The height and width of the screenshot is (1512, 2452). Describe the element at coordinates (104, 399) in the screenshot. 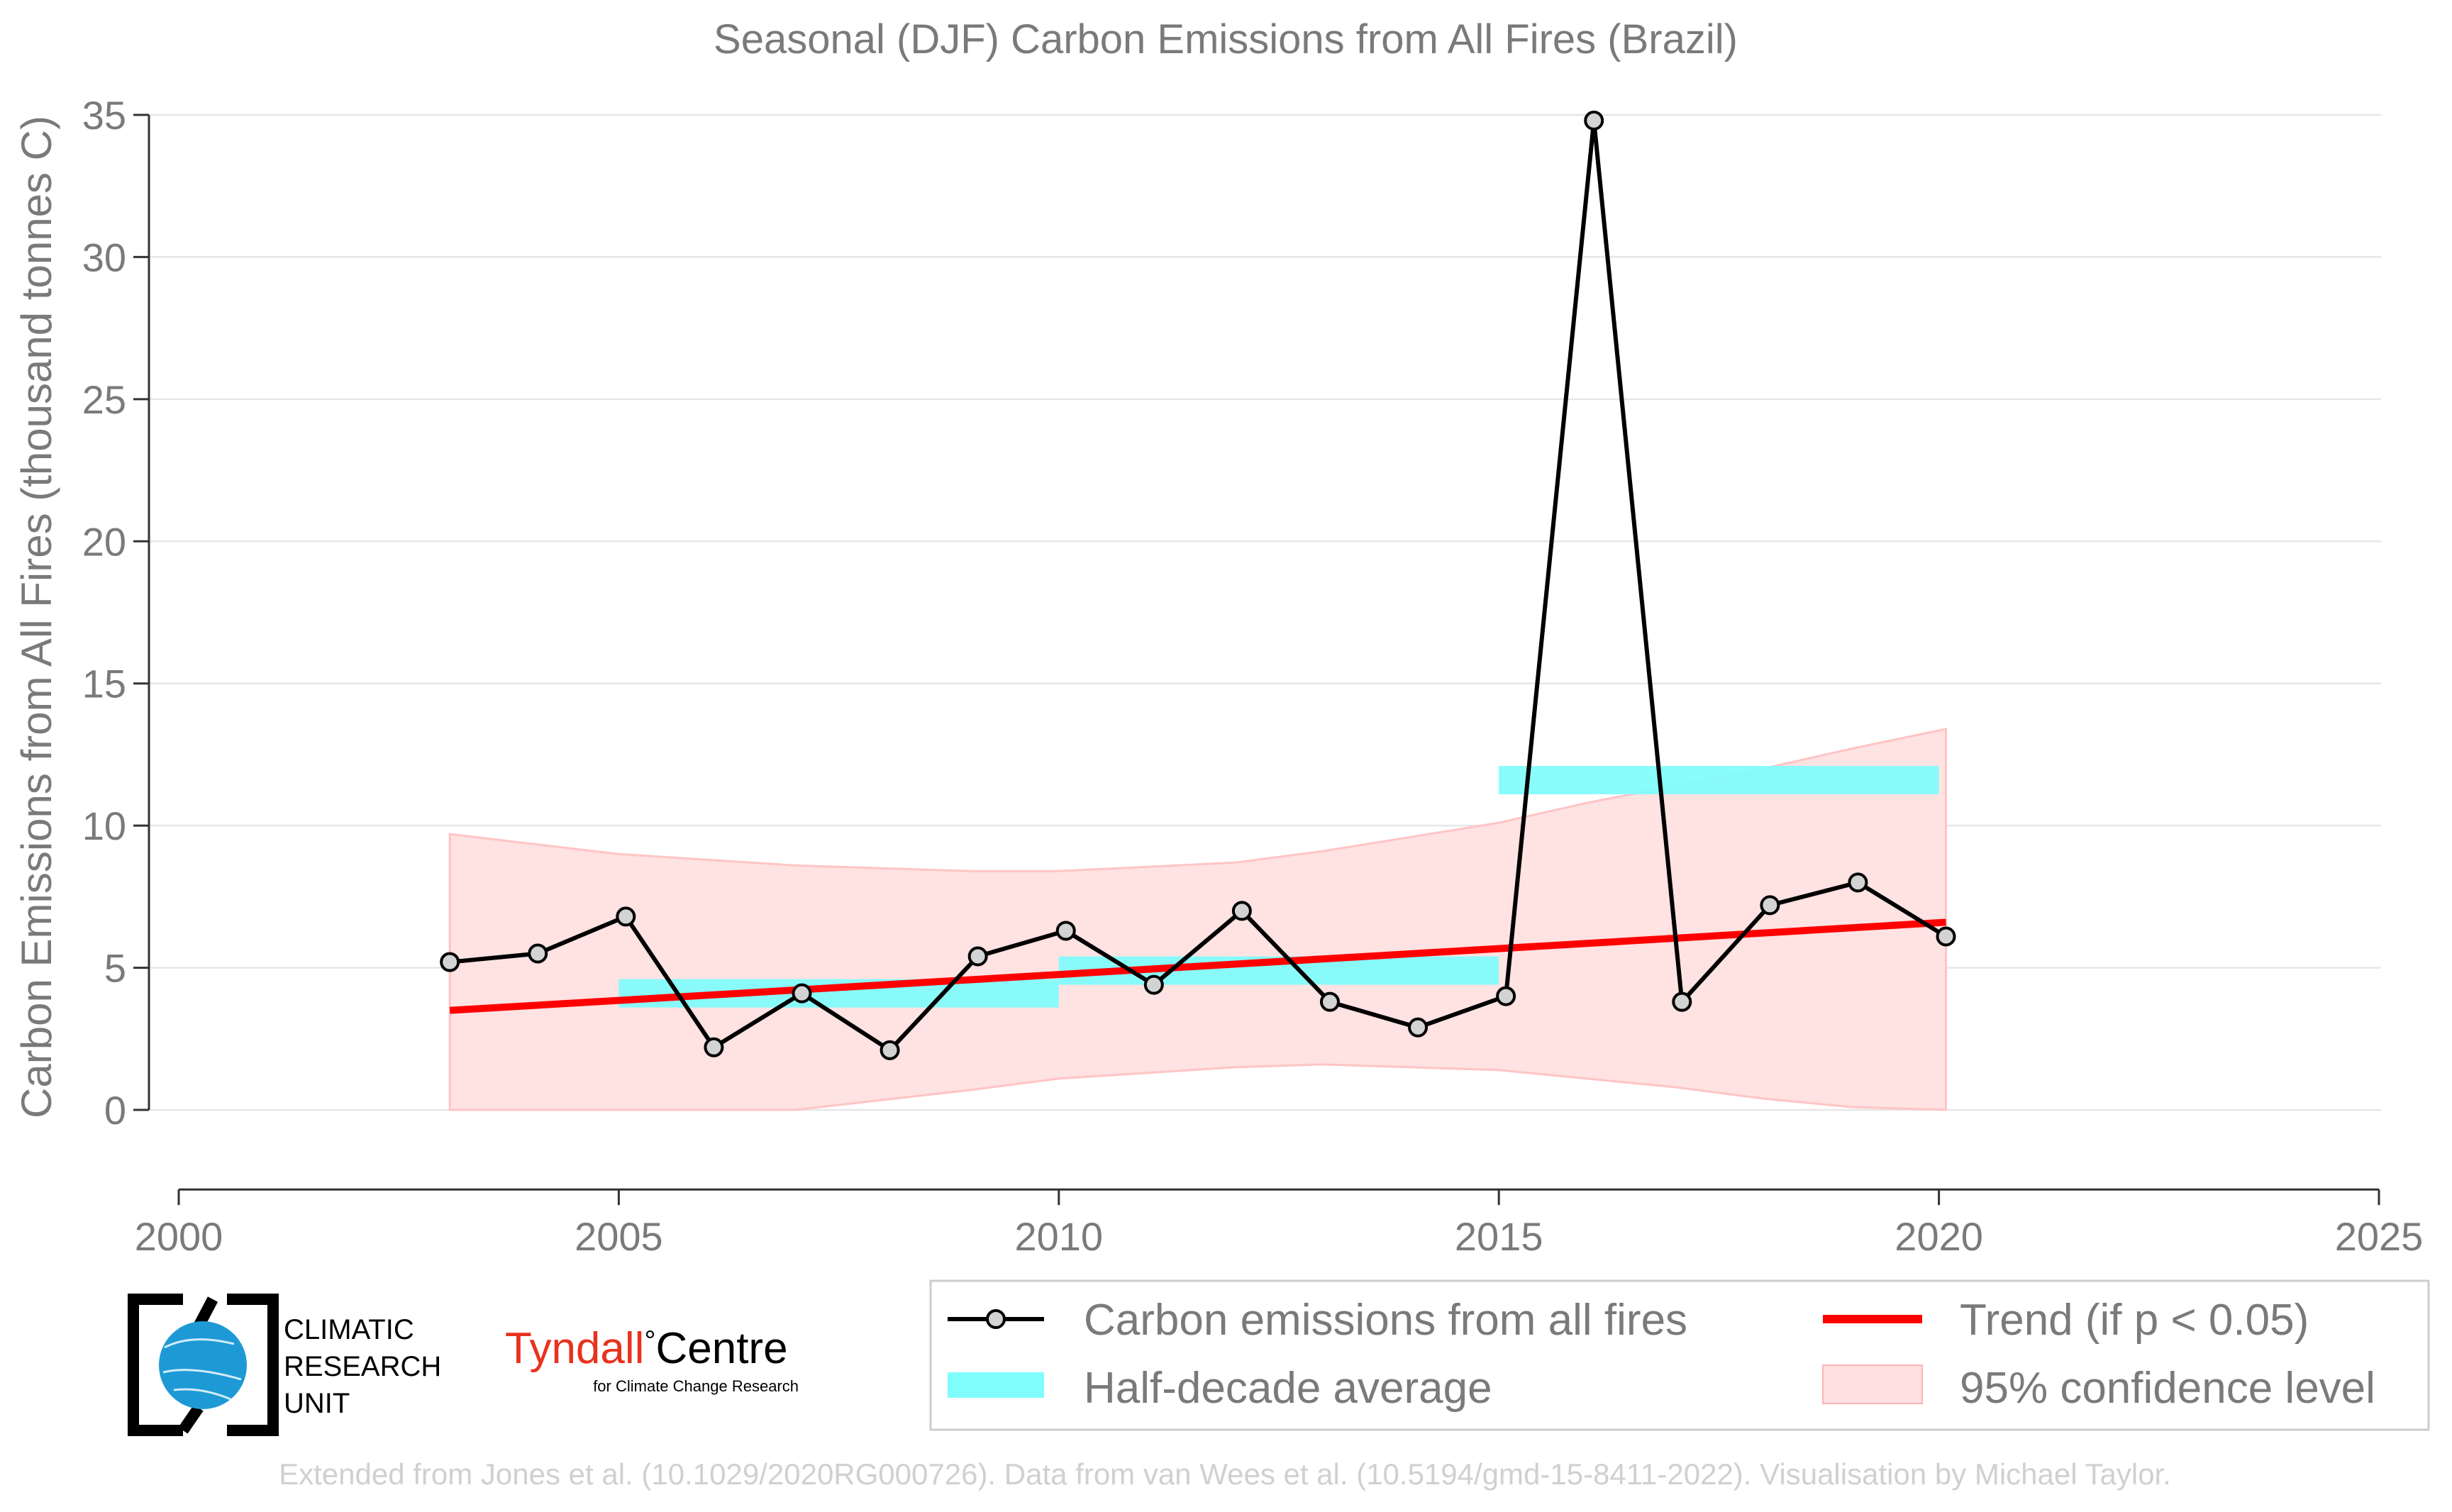

I see `y-tick-label: 25` at that location.